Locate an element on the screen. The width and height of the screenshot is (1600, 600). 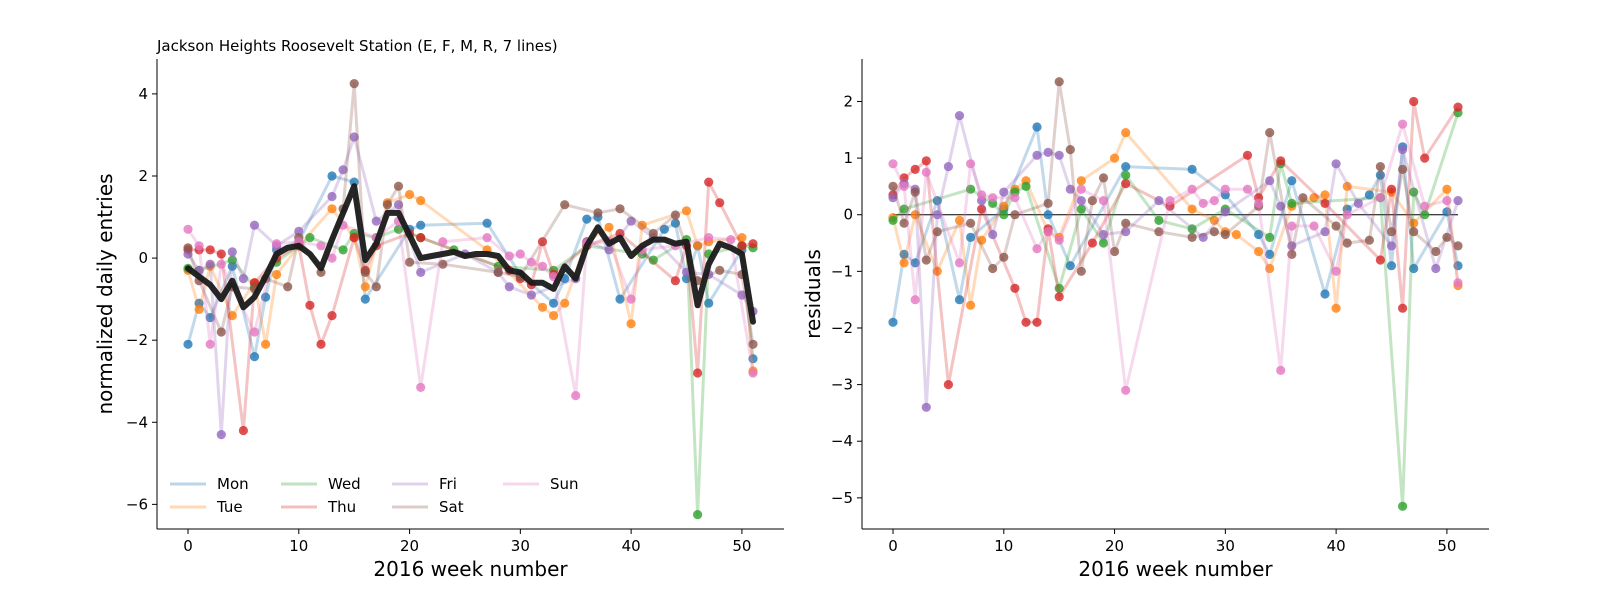
mean-line is located at coordinates (470, 254).